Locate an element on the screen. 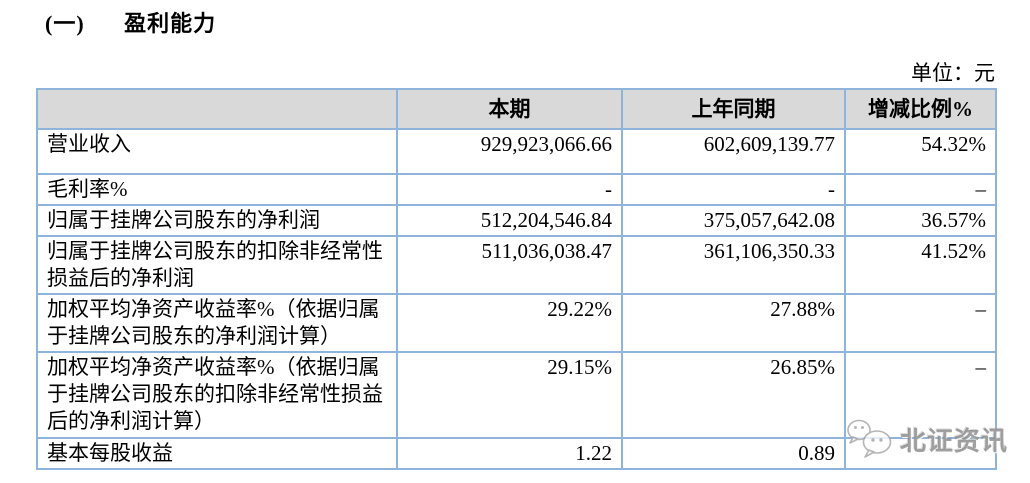 This screenshot has height=483, width=1030. table-header-row: 本期 上年同期 增减比例% is located at coordinates (516, 109).